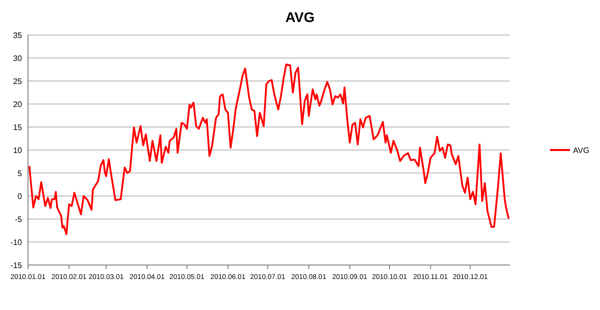  What do you see at coordinates (20, 196) in the screenshot?
I see `y-tick-label: 0` at bounding box center [20, 196].